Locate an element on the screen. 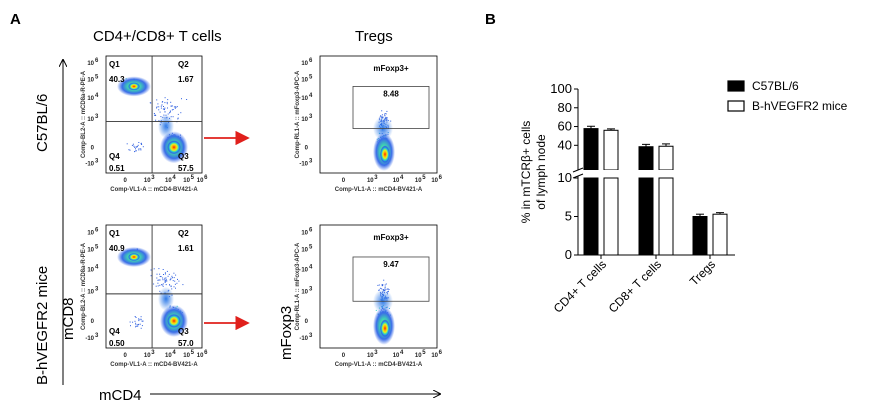 The width and height of the screenshot is (873, 408). y-tick-exp: 4 is located at coordinates (97, 96).